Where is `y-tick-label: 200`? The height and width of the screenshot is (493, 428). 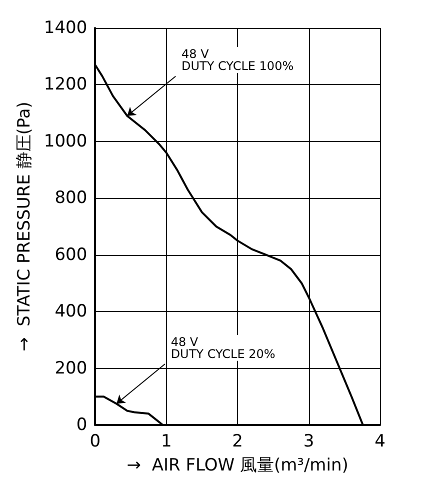 y-tick-label: 200 is located at coordinates (71, 368).